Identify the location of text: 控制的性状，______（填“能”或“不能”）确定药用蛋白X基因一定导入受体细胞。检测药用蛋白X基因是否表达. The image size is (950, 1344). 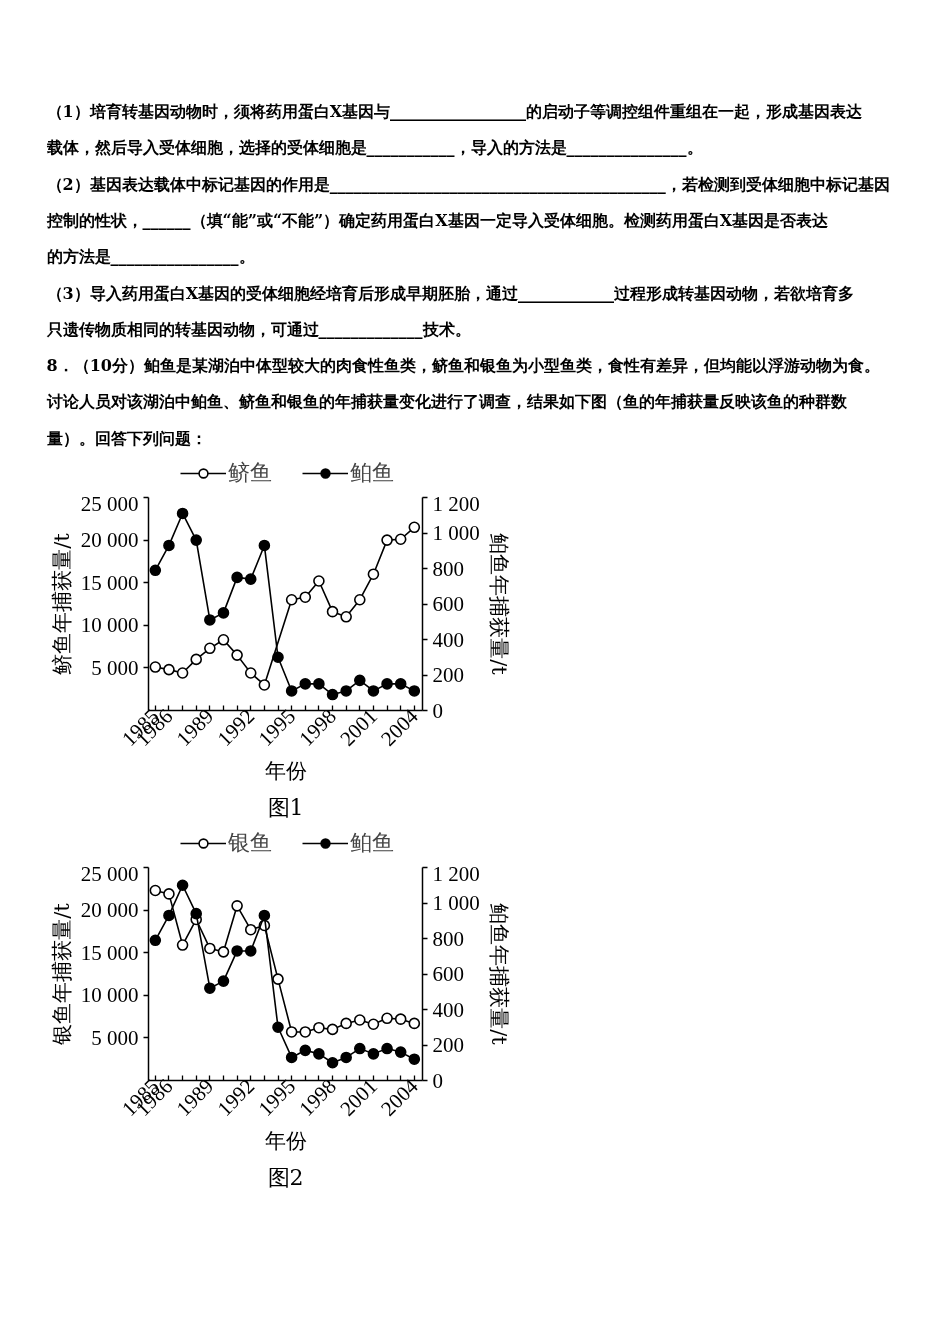
(437, 220).